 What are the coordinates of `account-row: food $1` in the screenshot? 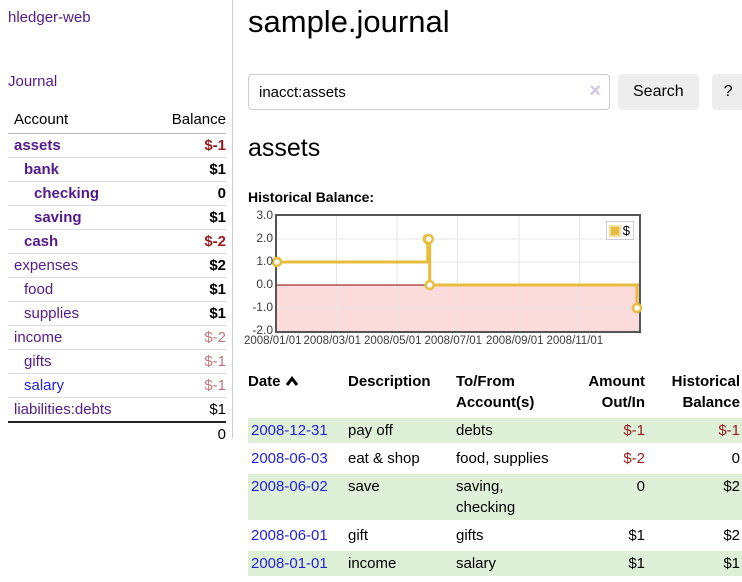 It's located at (117, 289).